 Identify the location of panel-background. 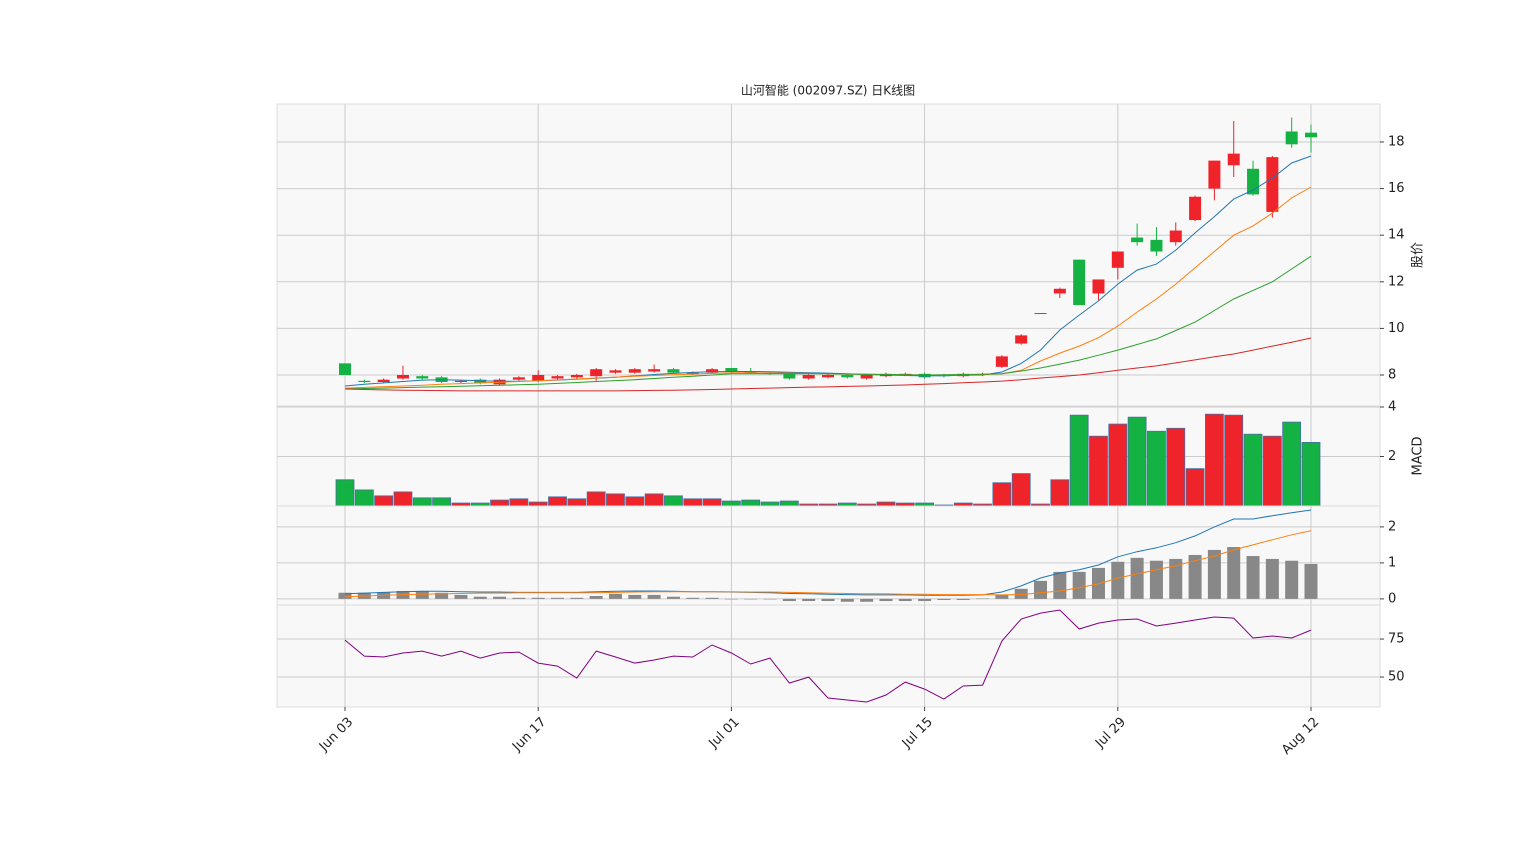
(828, 656).